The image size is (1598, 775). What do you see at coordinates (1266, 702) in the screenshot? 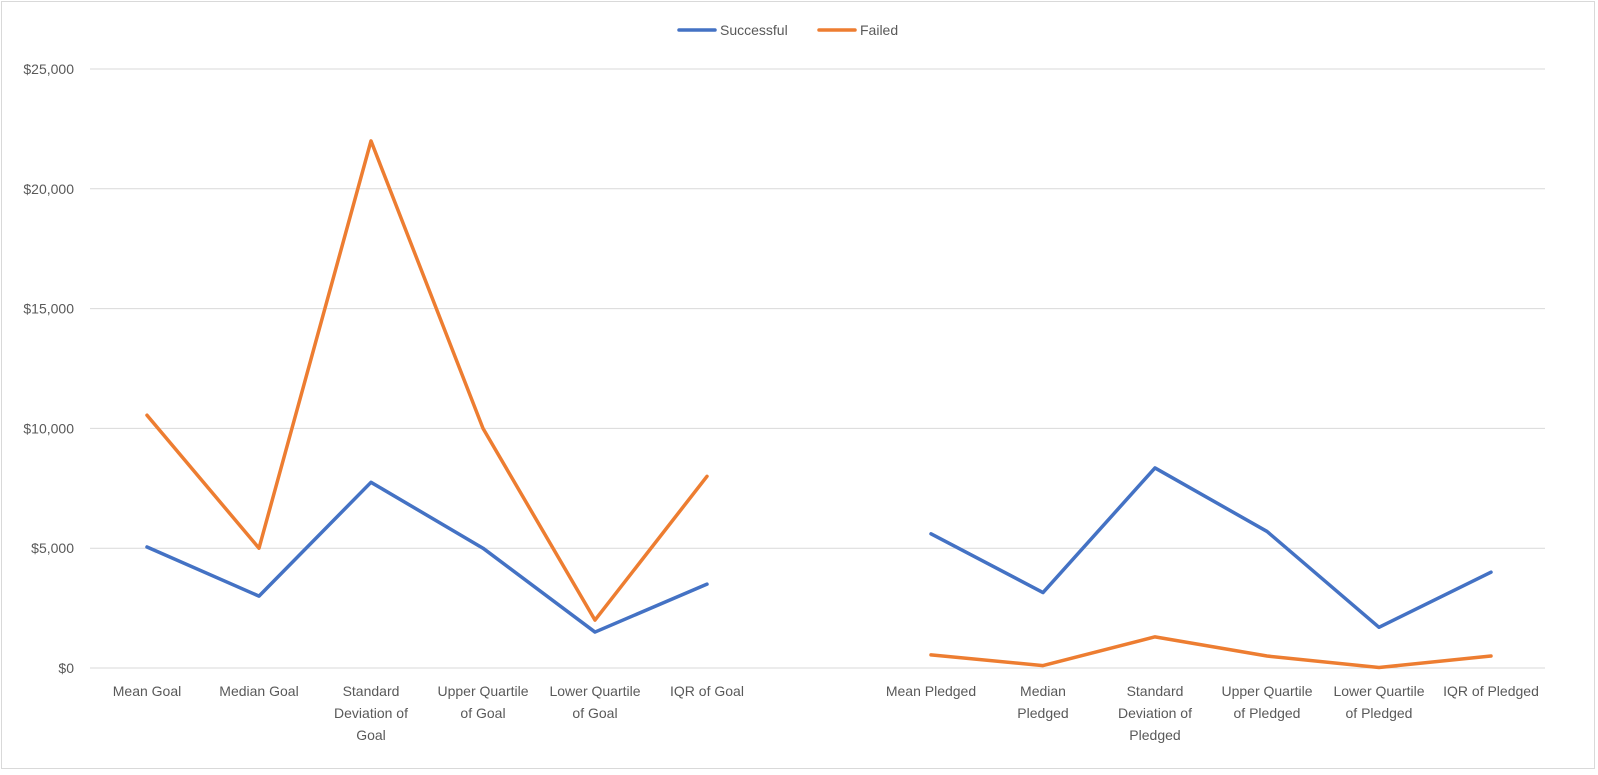
I see `x-tick-label: Upper Quartile of Pledged` at bounding box center [1266, 702].